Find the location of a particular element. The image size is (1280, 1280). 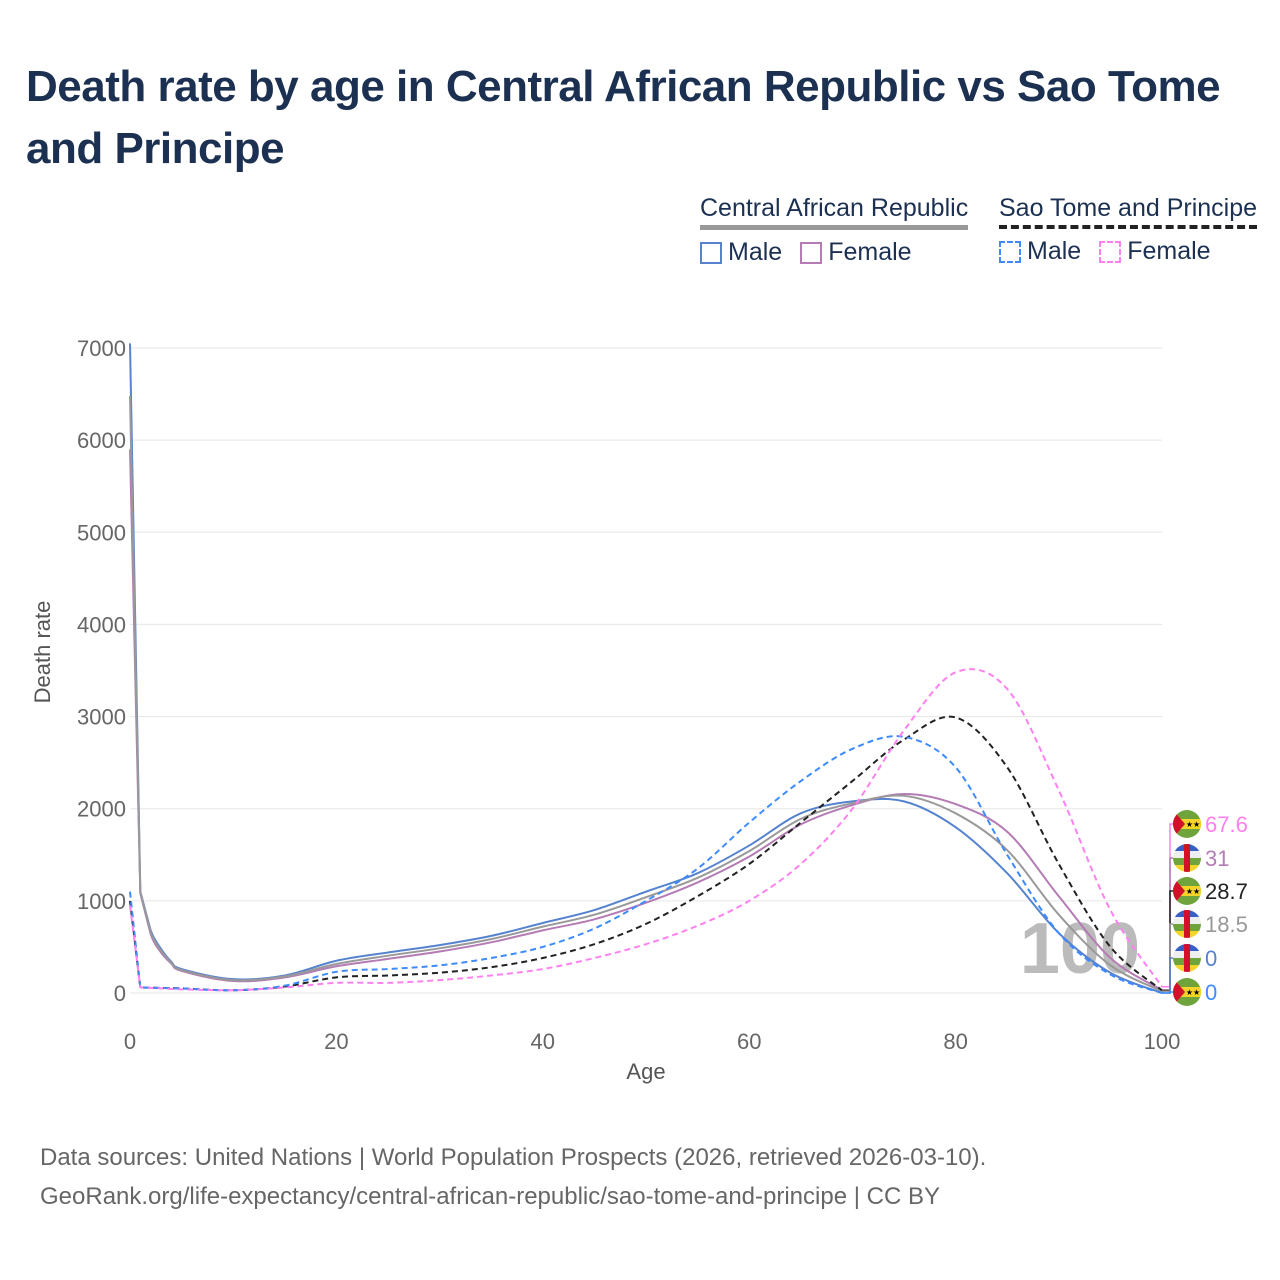

end-value-label: 18.5 is located at coordinates (1226, 924).